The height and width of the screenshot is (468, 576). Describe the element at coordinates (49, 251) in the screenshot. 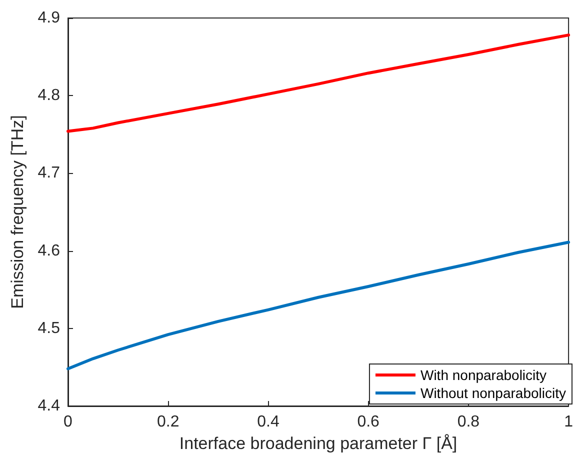

I see `y-tick-label: 4.6` at that location.